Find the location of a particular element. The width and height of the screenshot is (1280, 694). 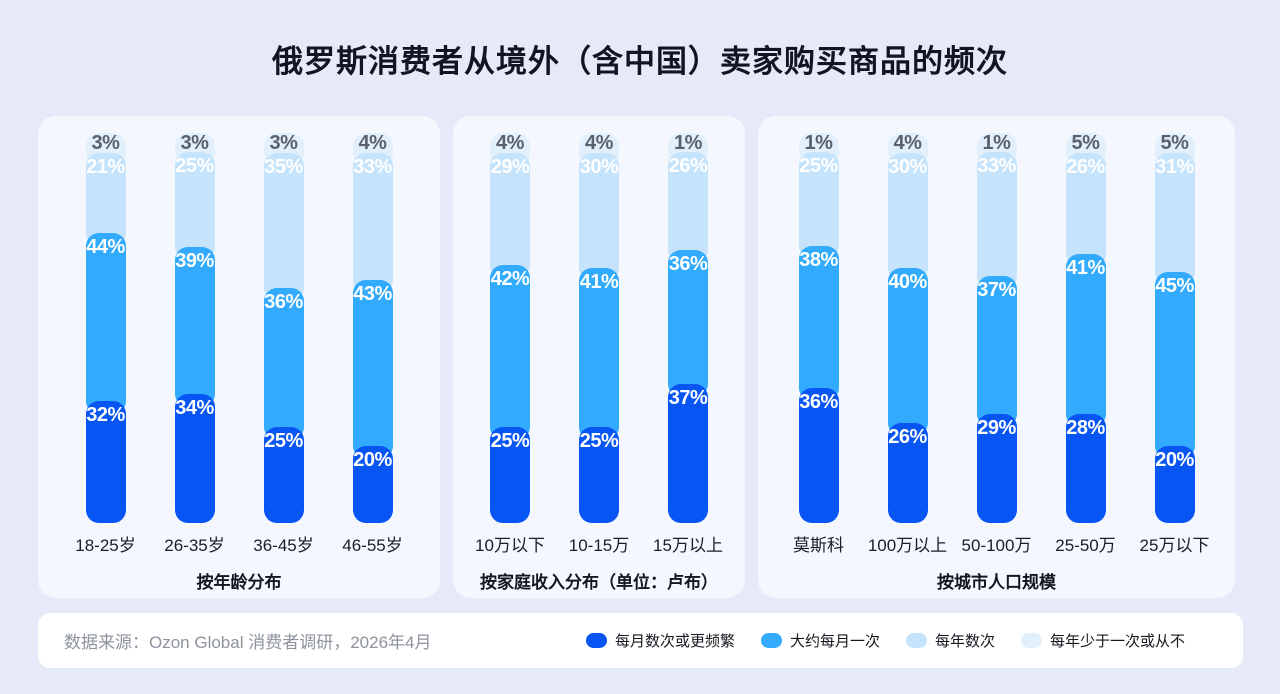

category-label: 50-100万 is located at coordinates (996, 545).